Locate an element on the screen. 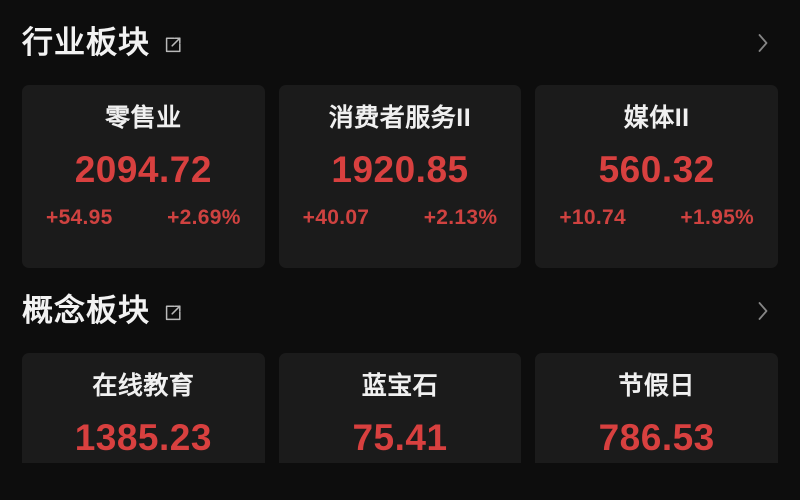  sector-name: 消费者服务II is located at coordinates (400, 118).